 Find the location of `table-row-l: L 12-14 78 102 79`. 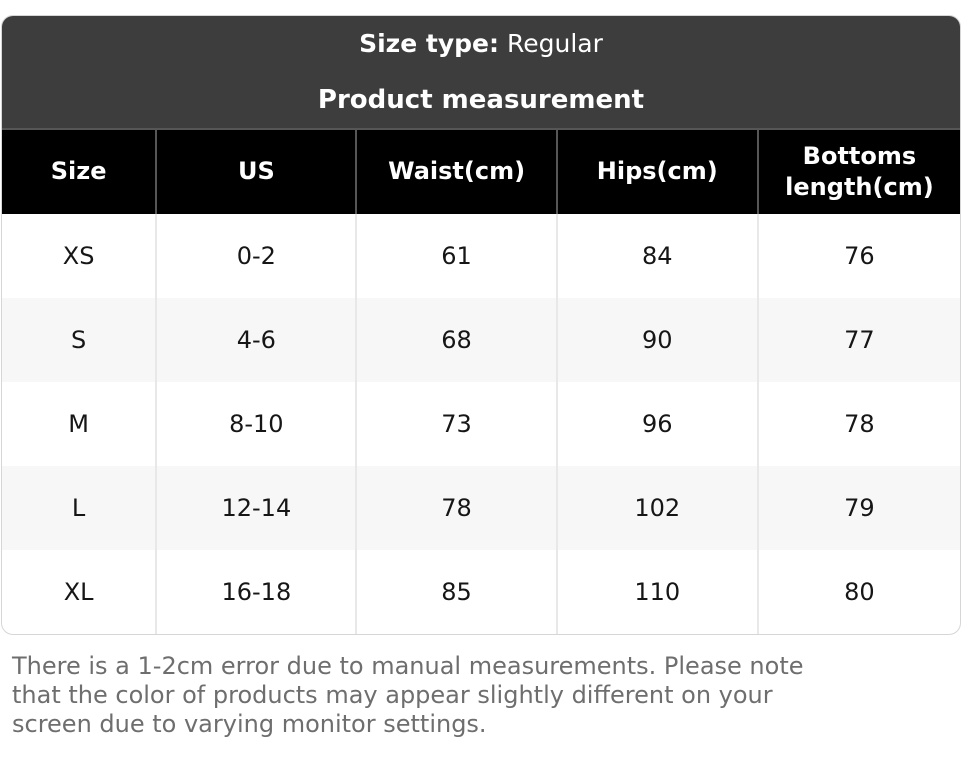

table-row-l: L 12-14 78 102 79 is located at coordinates (481, 508).